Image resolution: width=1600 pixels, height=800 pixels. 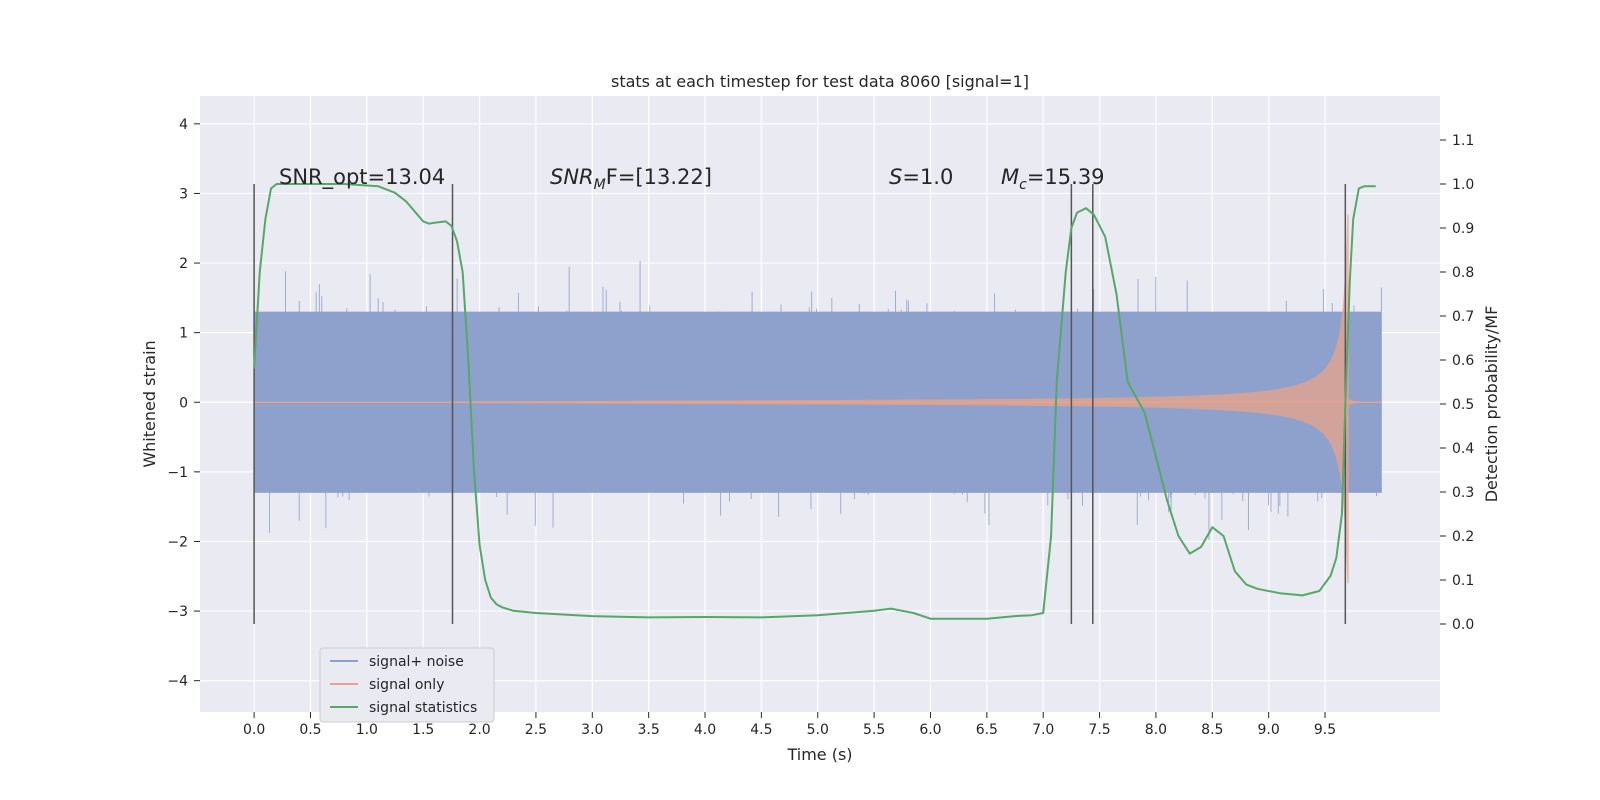 What do you see at coordinates (592, 730) in the screenshot?
I see `x-tick-label-6: 3.0` at bounding box center [592, 730].